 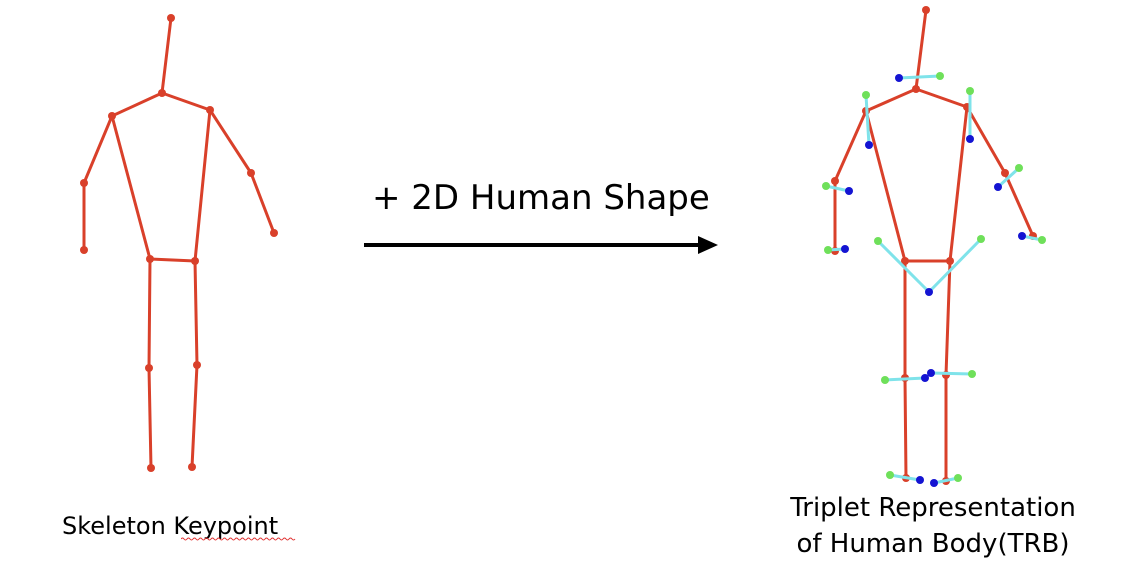 What do you see at coordinates (170, 526) in the screenshot?
I see `skeleton-keypoint-label: Skeleton Keypoint` at bounding box center [170, 526].